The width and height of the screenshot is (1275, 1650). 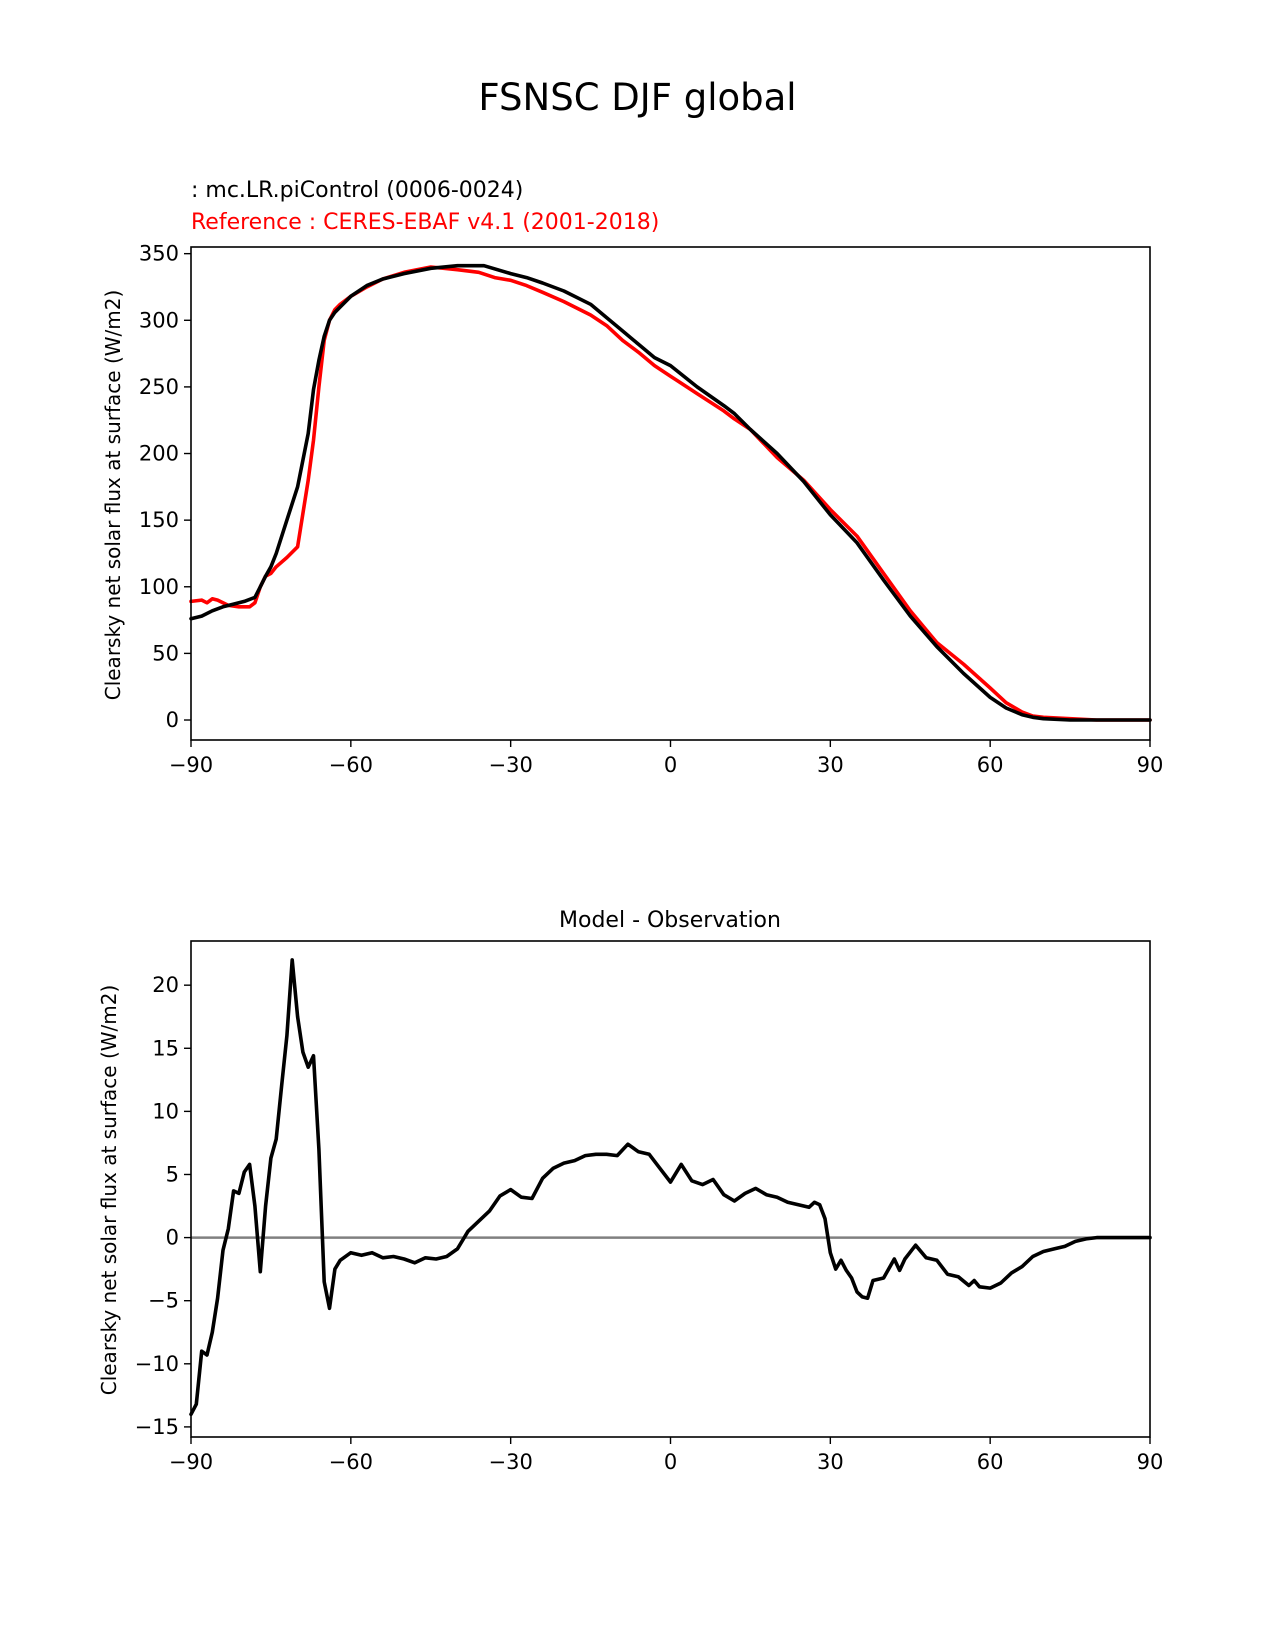 What do you see at coordinates (191, 1462) in the screenshot?
I see `bottom-x-tick-label: −90` at bounding box center [191, 1462].